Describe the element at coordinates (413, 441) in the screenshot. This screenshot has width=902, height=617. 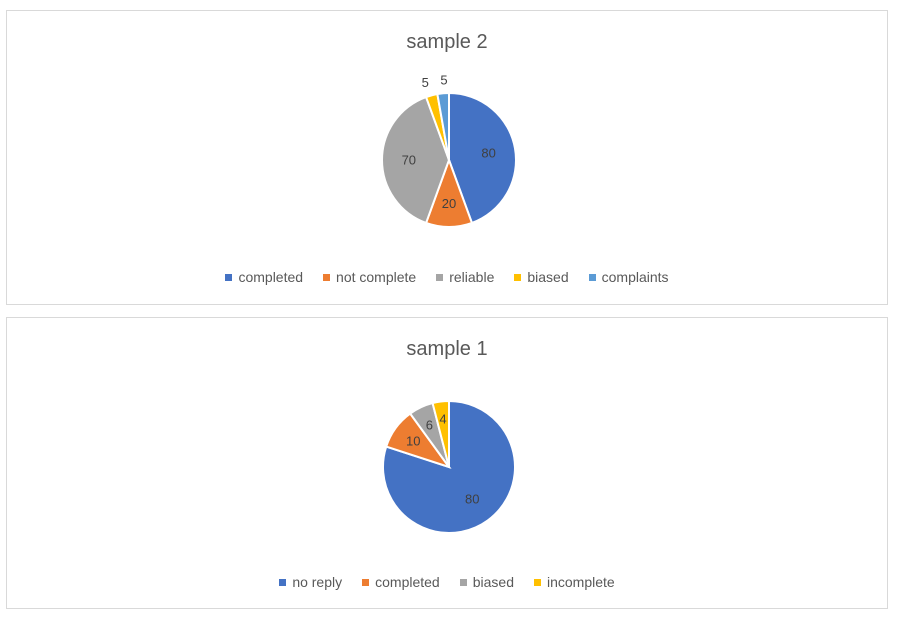
I see `data-label-completed: 10` at that location.